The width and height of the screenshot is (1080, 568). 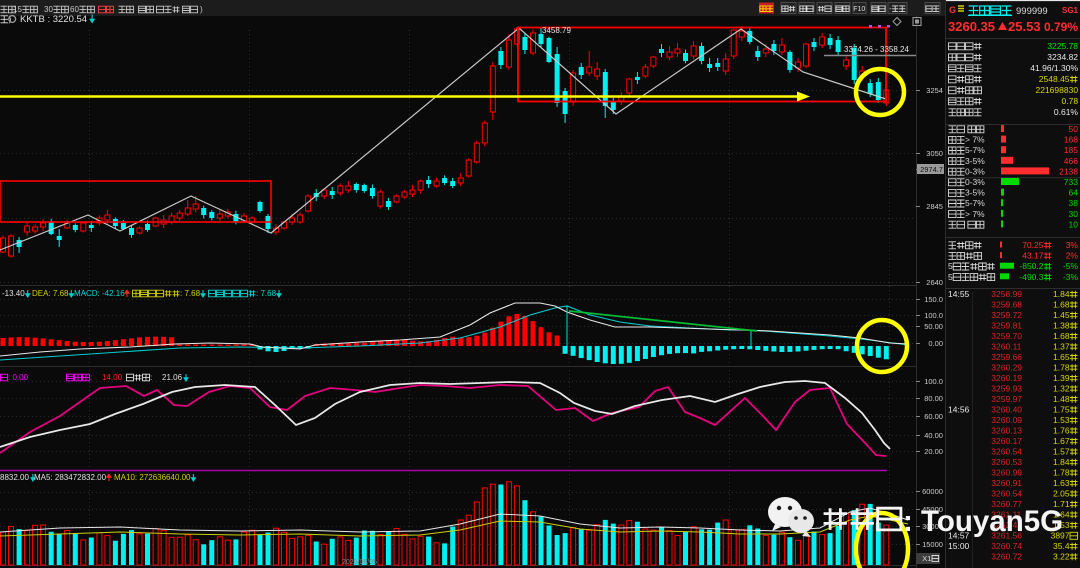 I want to click on svg-text: 466, so click(x=1071, y=161).